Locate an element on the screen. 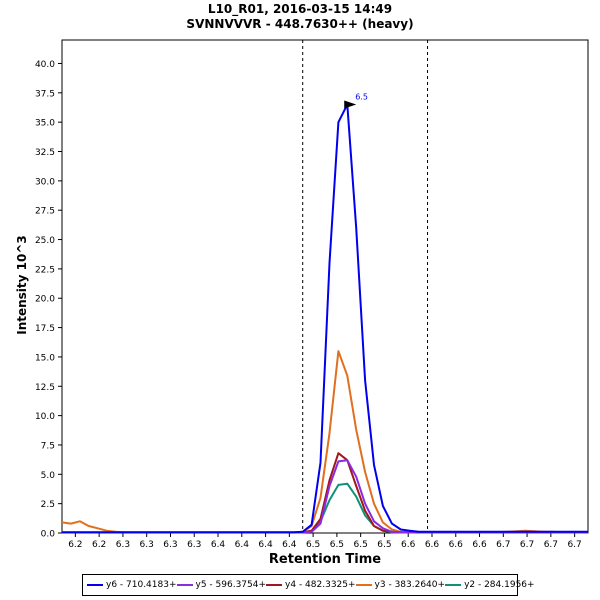 The width and height of the screenshot is (600, 600). y-tick-label: 2.5 is located at coordinates (48, 505).